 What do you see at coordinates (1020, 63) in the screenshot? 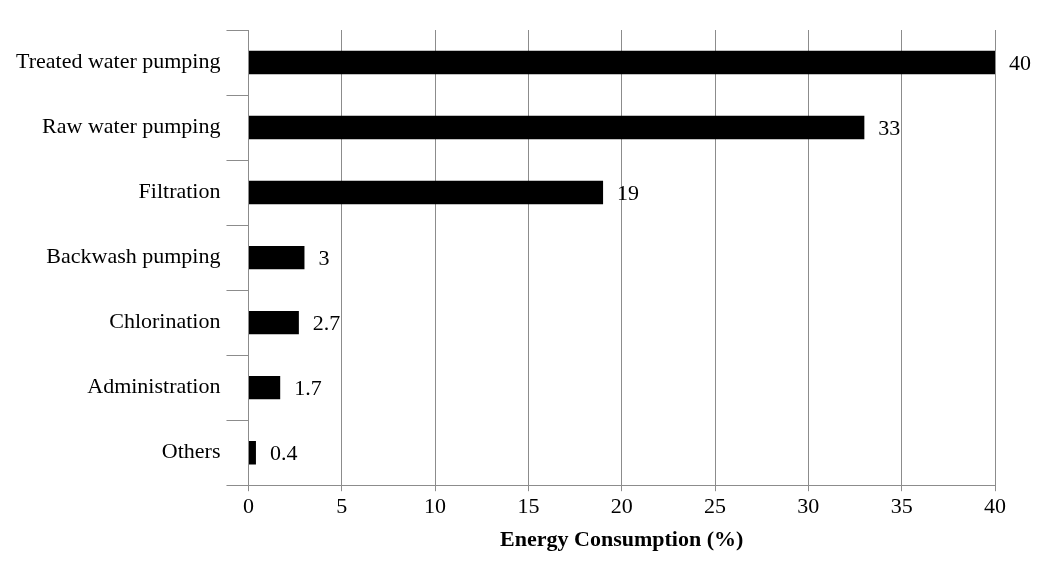
I see `data-label: 40` at bounding box center [1020, 63].